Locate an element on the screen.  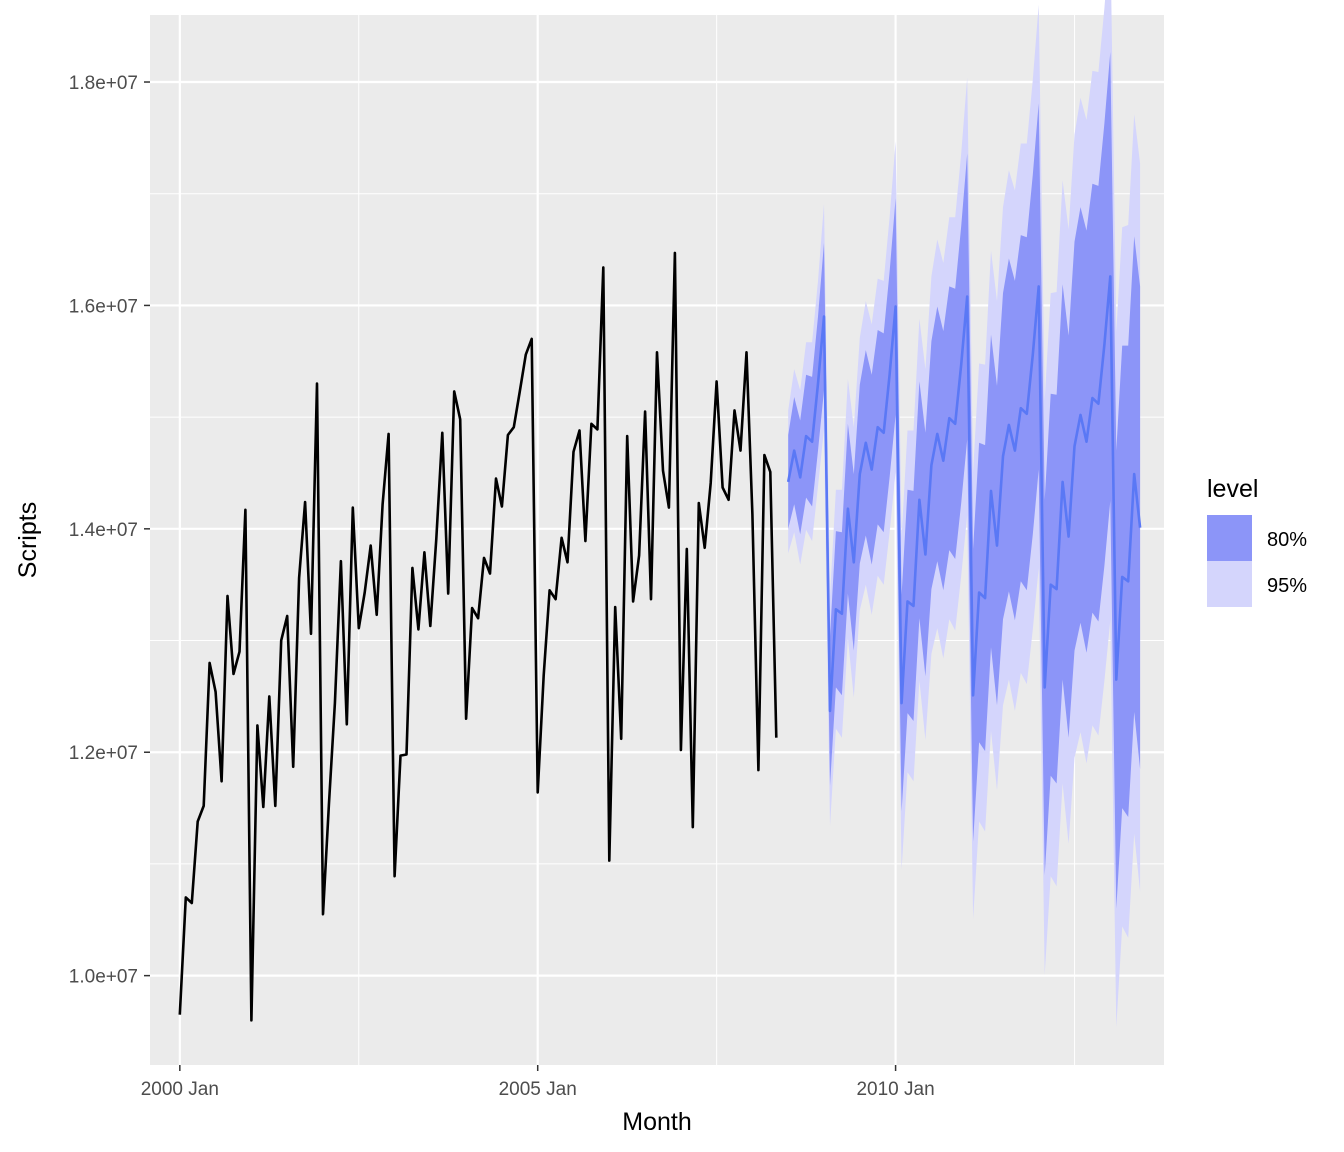
y-tick-label: 1.4e+07 is located at coordinates (103, 530).